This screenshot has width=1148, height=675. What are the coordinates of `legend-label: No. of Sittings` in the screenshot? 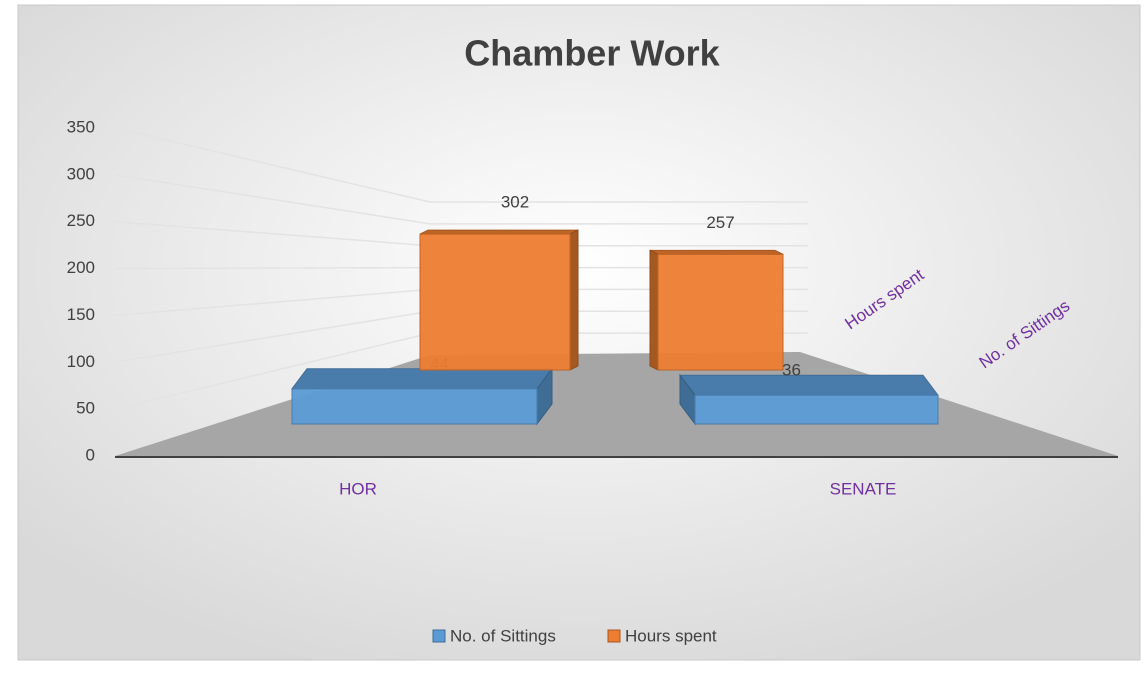 It's located at (503, 635).